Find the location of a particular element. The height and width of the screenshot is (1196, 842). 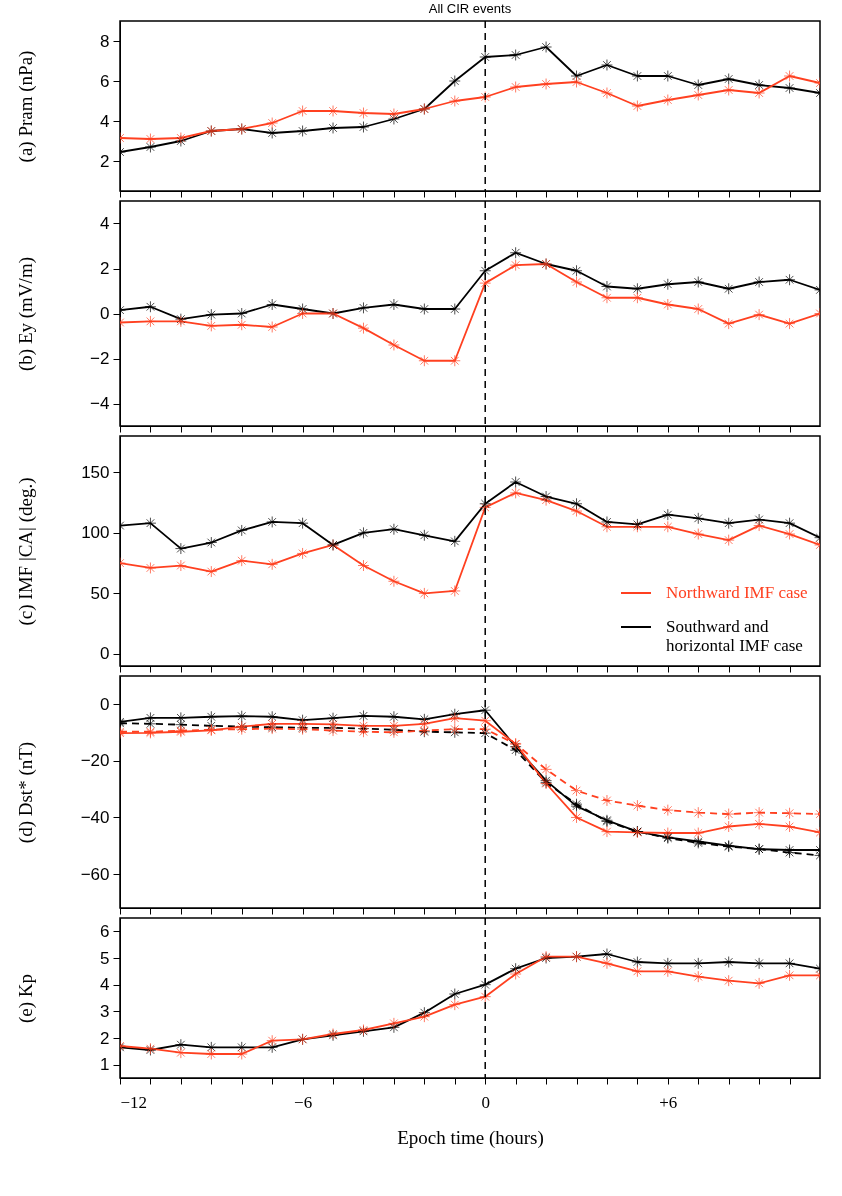

x-axis-title: Epoch time (hours) is located at coordinates (470, 1137).